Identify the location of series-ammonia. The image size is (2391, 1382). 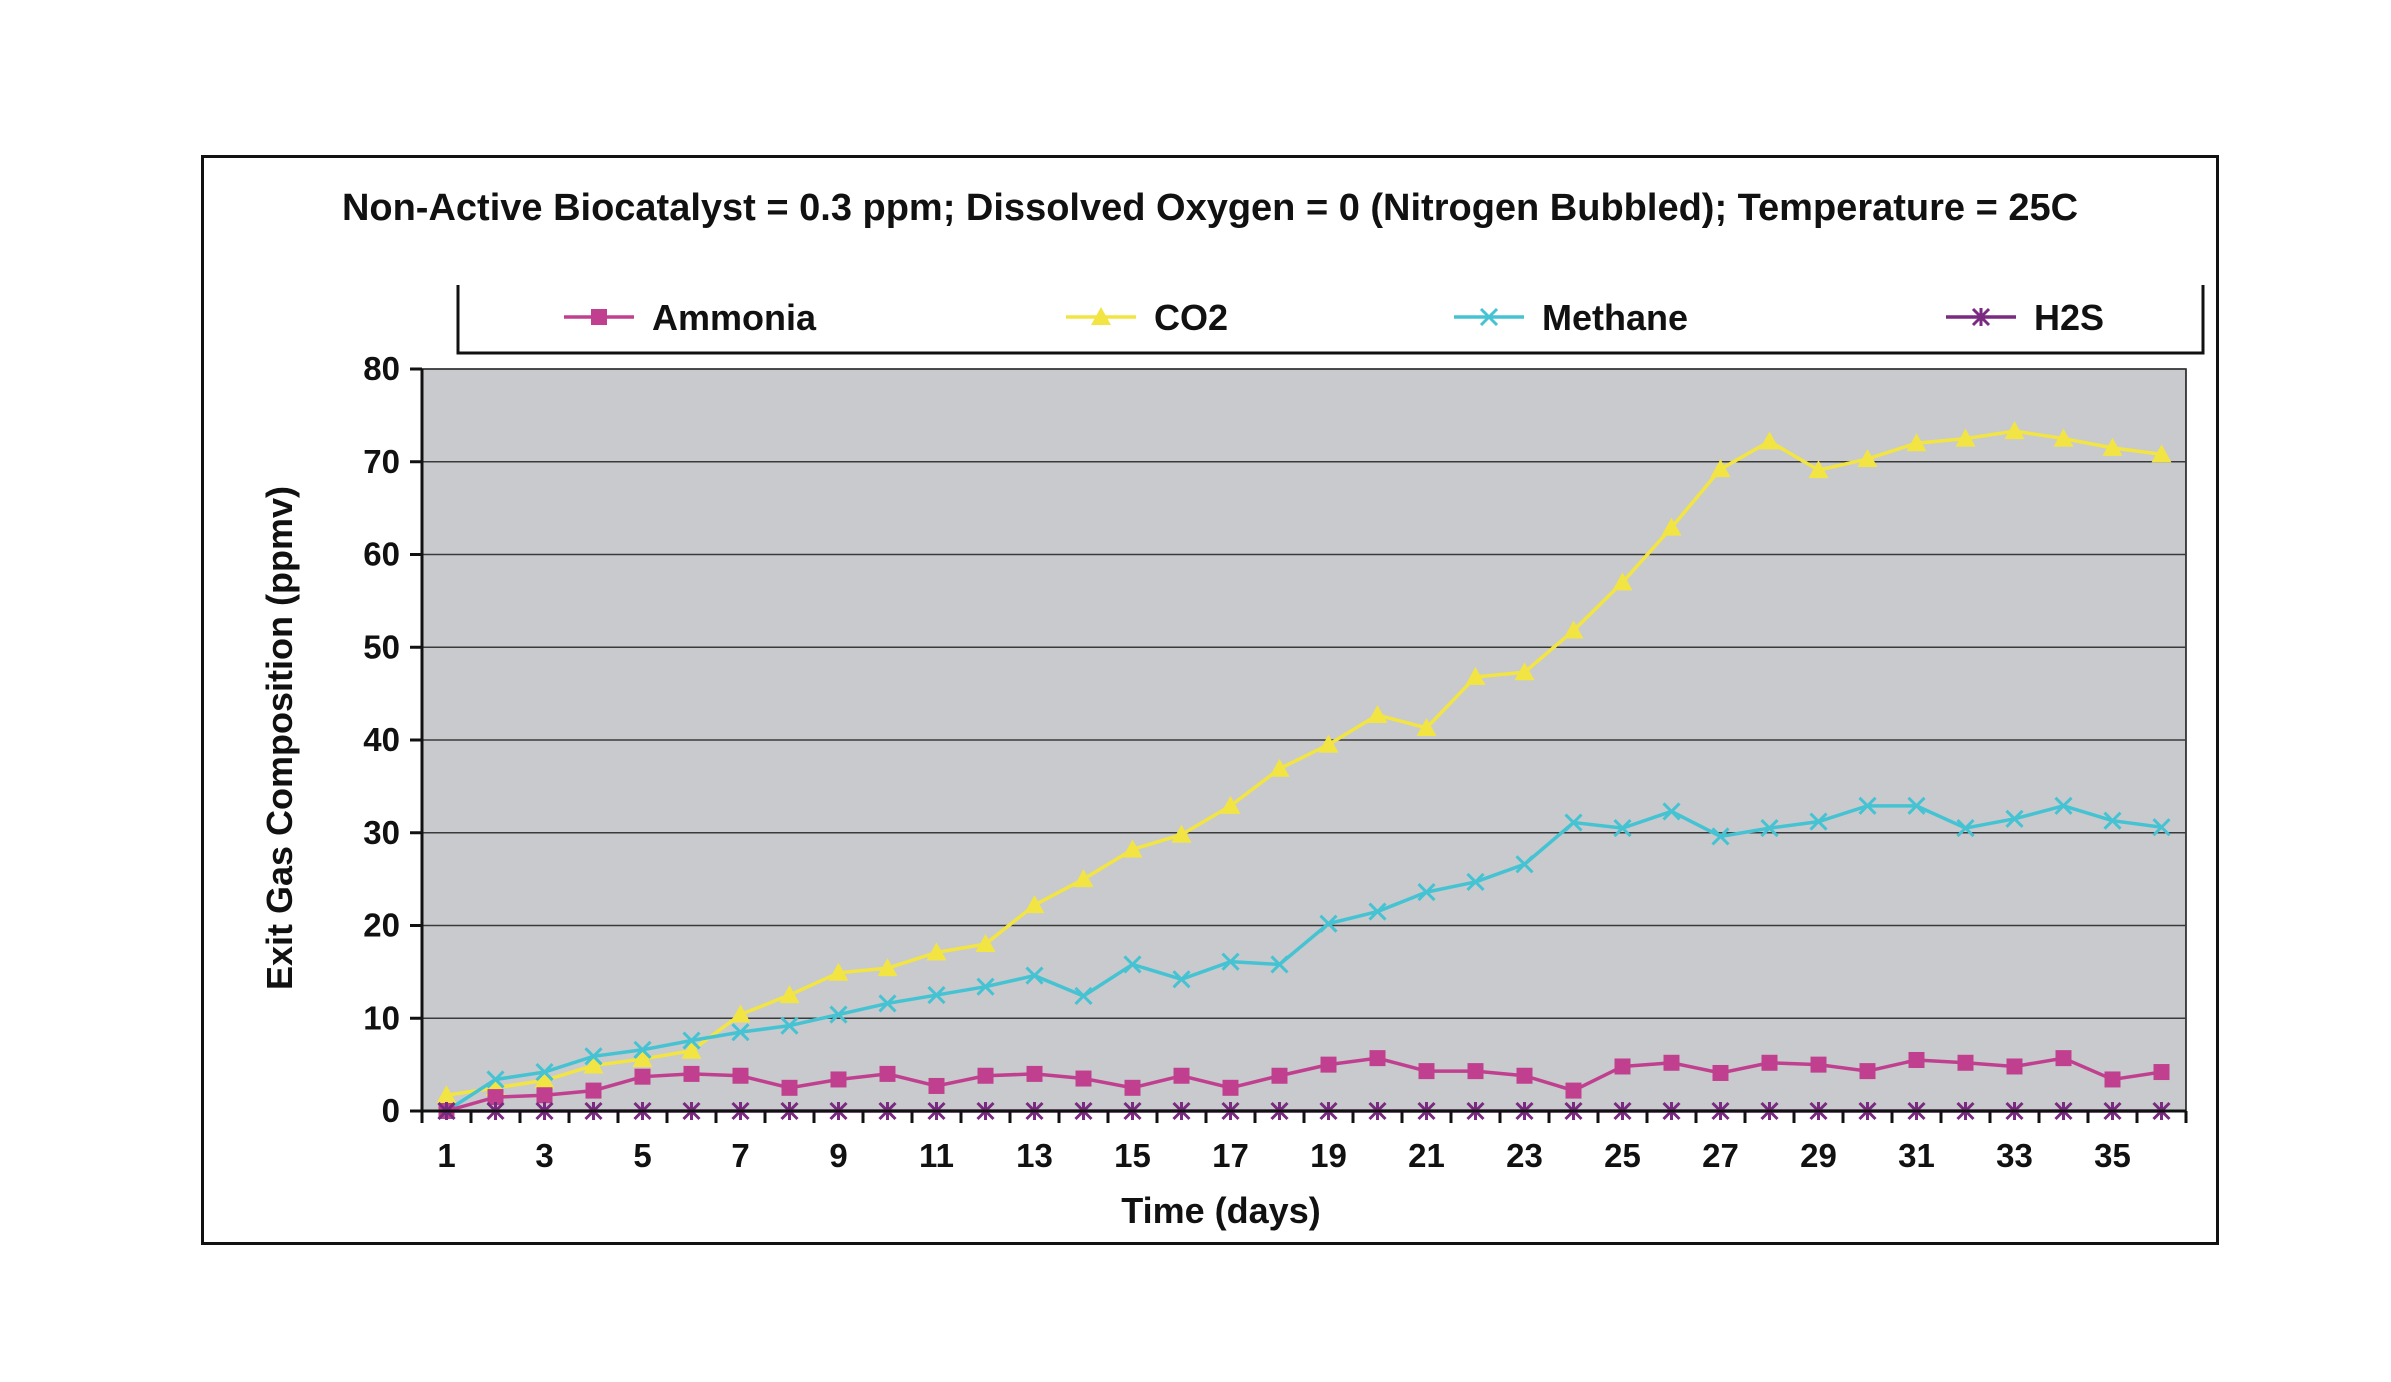
(1304, 1084).